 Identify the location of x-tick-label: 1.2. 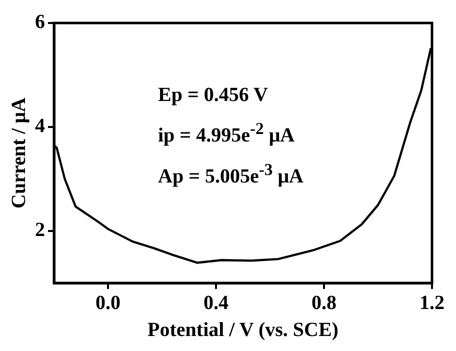
(432, 303).